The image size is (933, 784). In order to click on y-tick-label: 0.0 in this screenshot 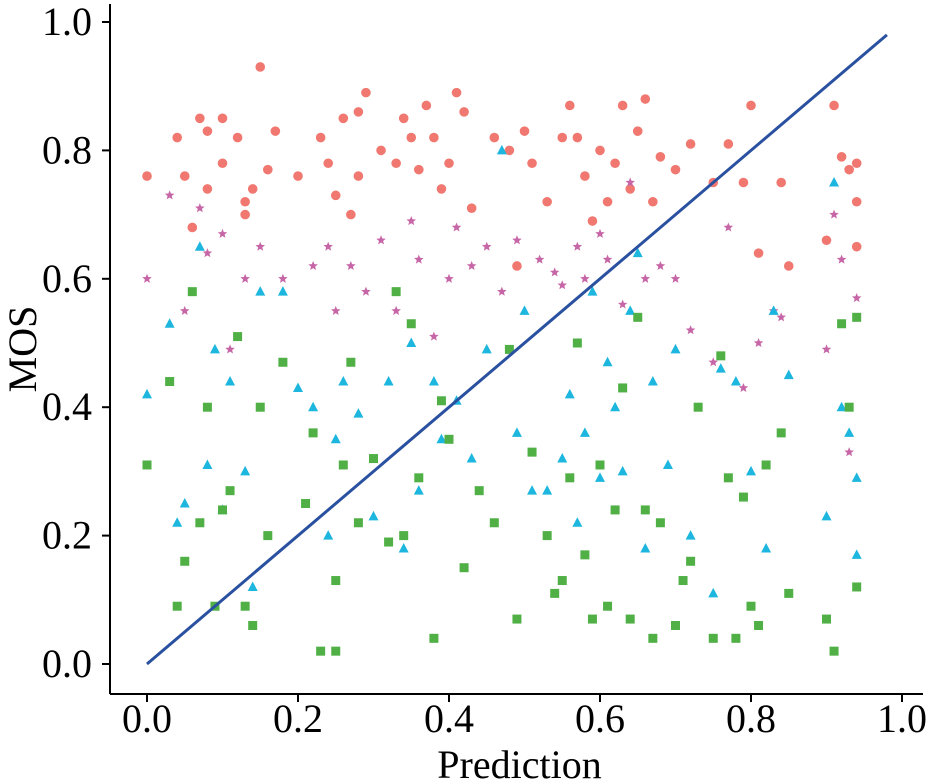, I will do `click(67, 663)`.